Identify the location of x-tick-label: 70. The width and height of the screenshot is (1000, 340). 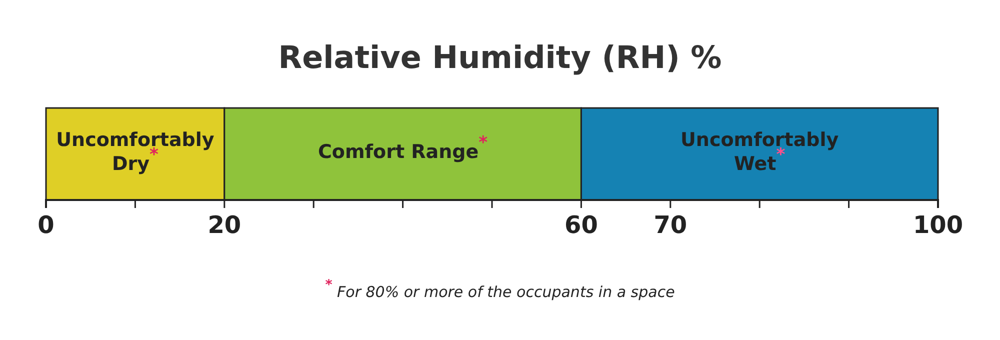
(671, 225).